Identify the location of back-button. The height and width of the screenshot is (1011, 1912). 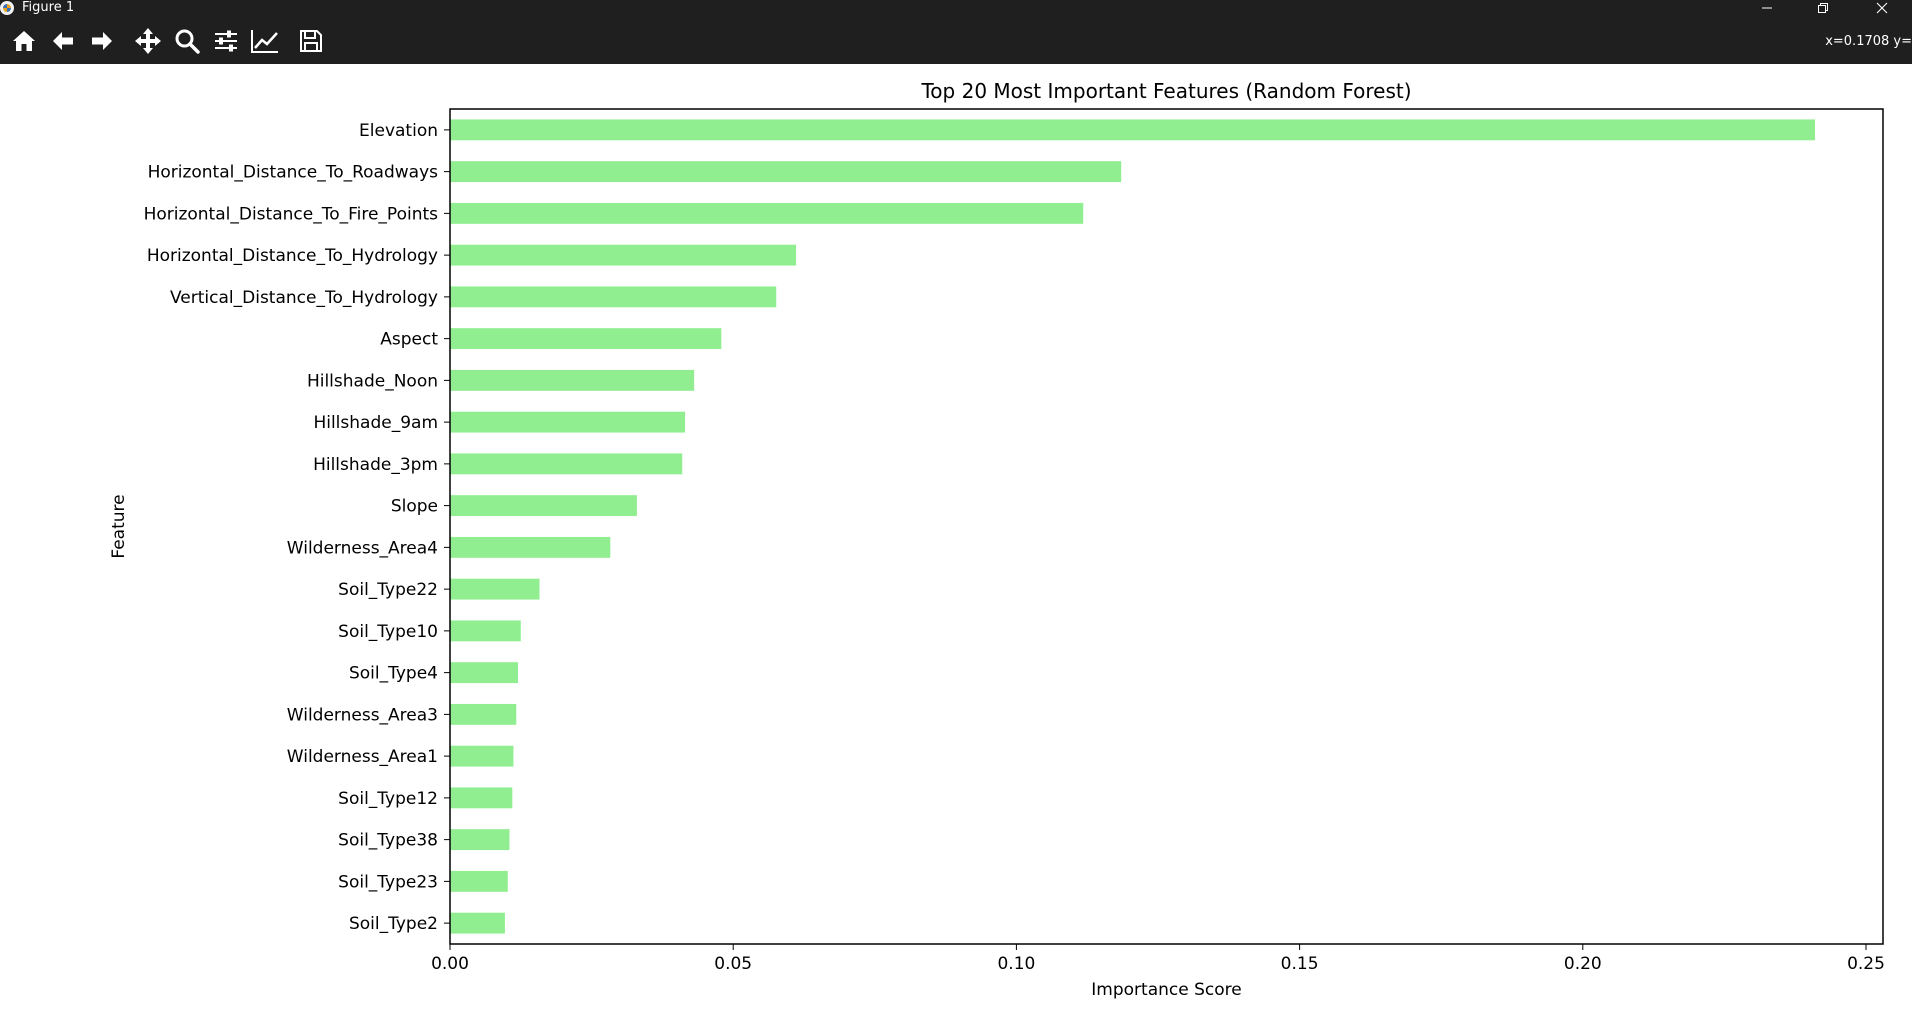
(63, 41).